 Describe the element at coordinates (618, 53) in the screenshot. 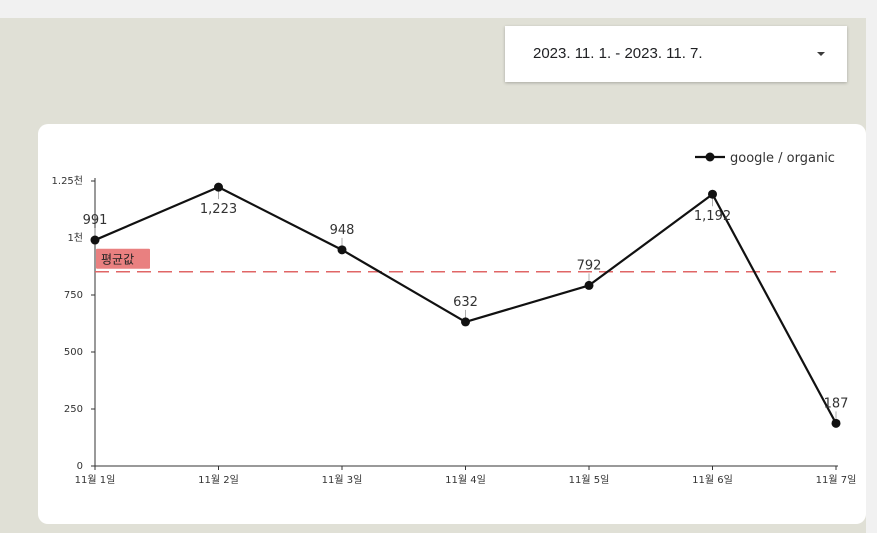

I see `date-range-label: 2023. 11. 1. - 2023. 11. 7.` at that location.